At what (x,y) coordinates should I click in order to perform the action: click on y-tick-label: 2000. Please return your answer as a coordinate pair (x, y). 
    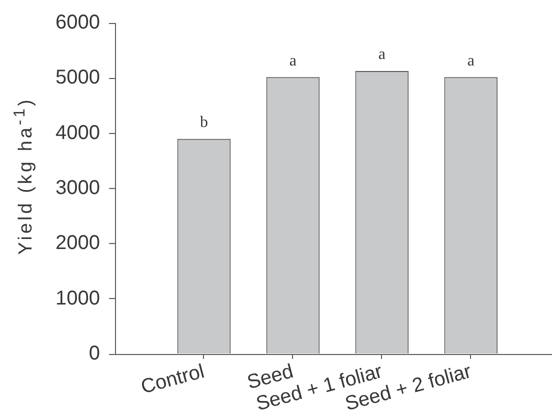
    Looking at the image, I should click on (78, 243).